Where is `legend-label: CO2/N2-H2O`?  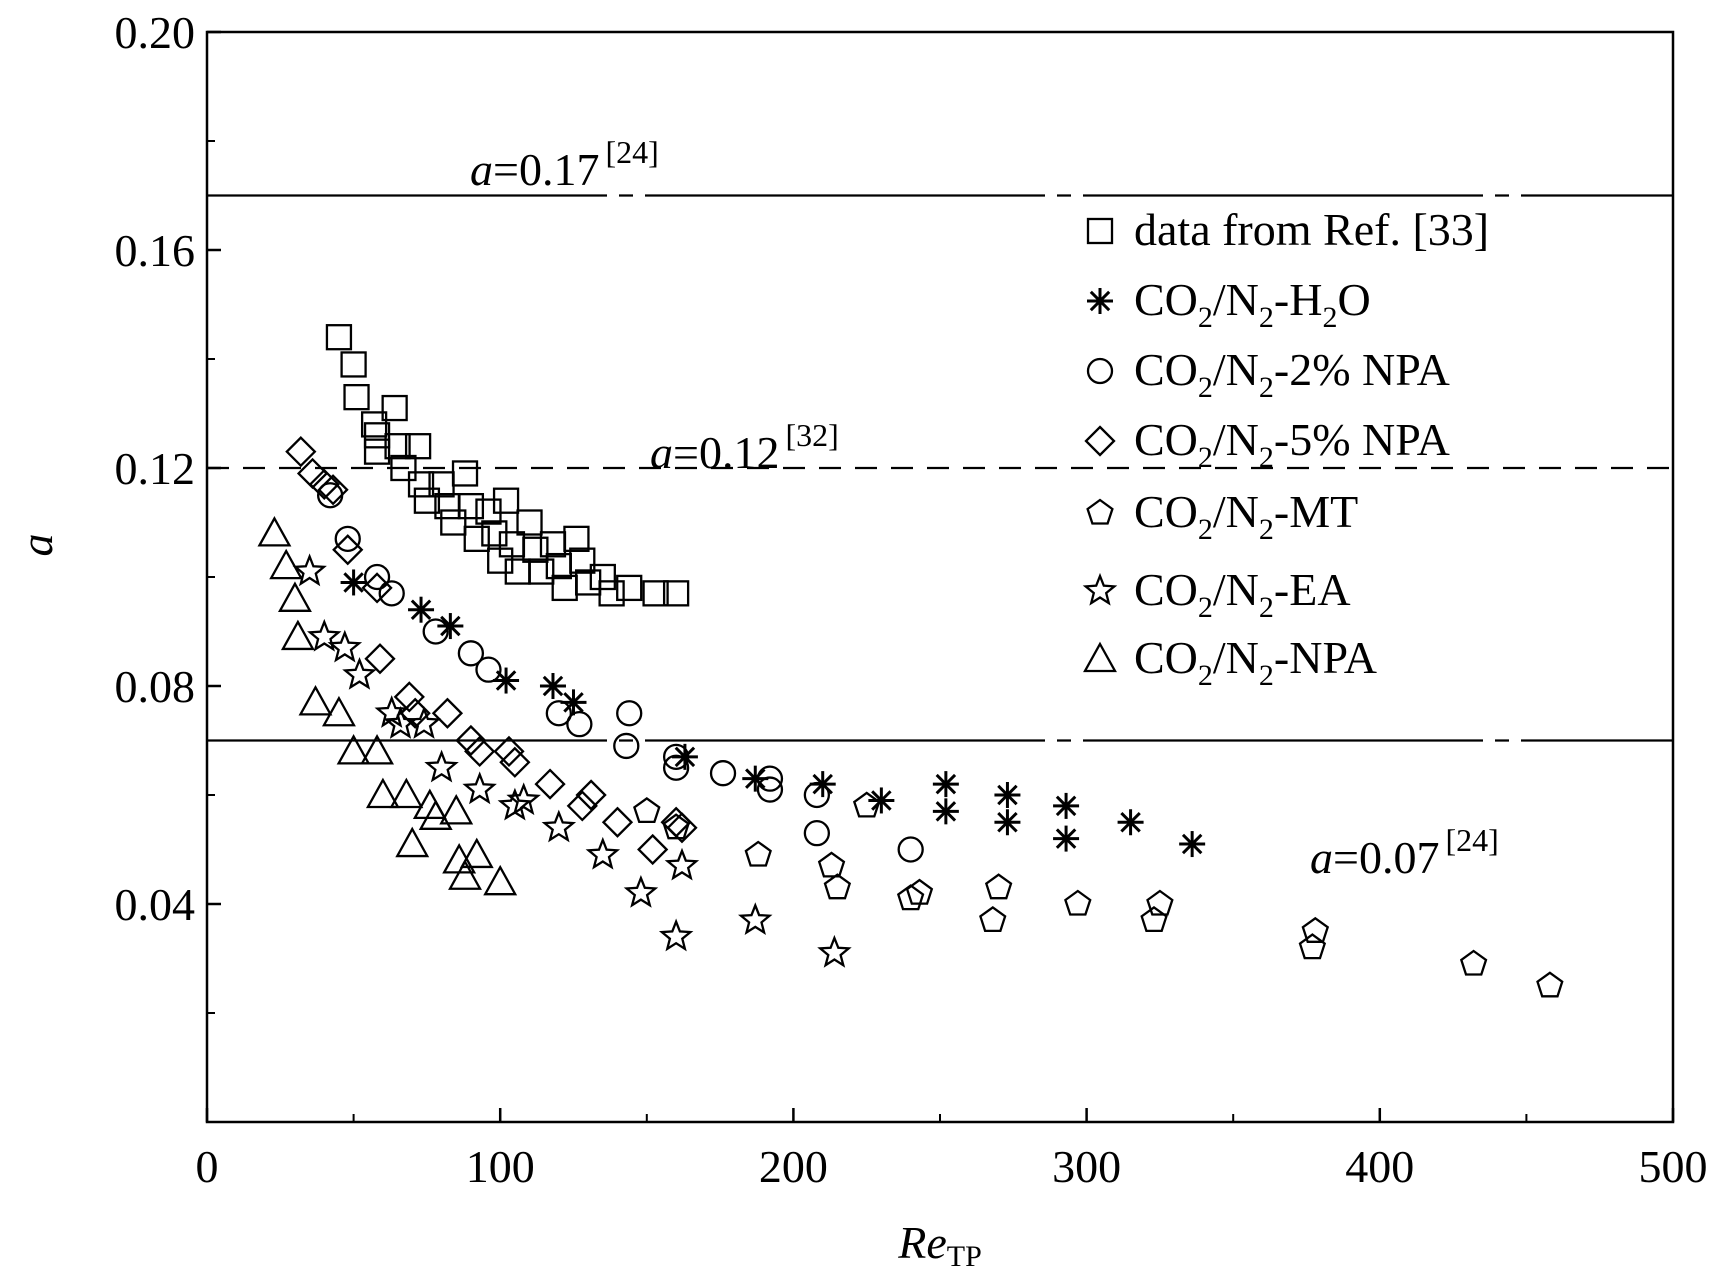
legend-label: CO2/N2-H2O is located at coordinates (1252, 304).